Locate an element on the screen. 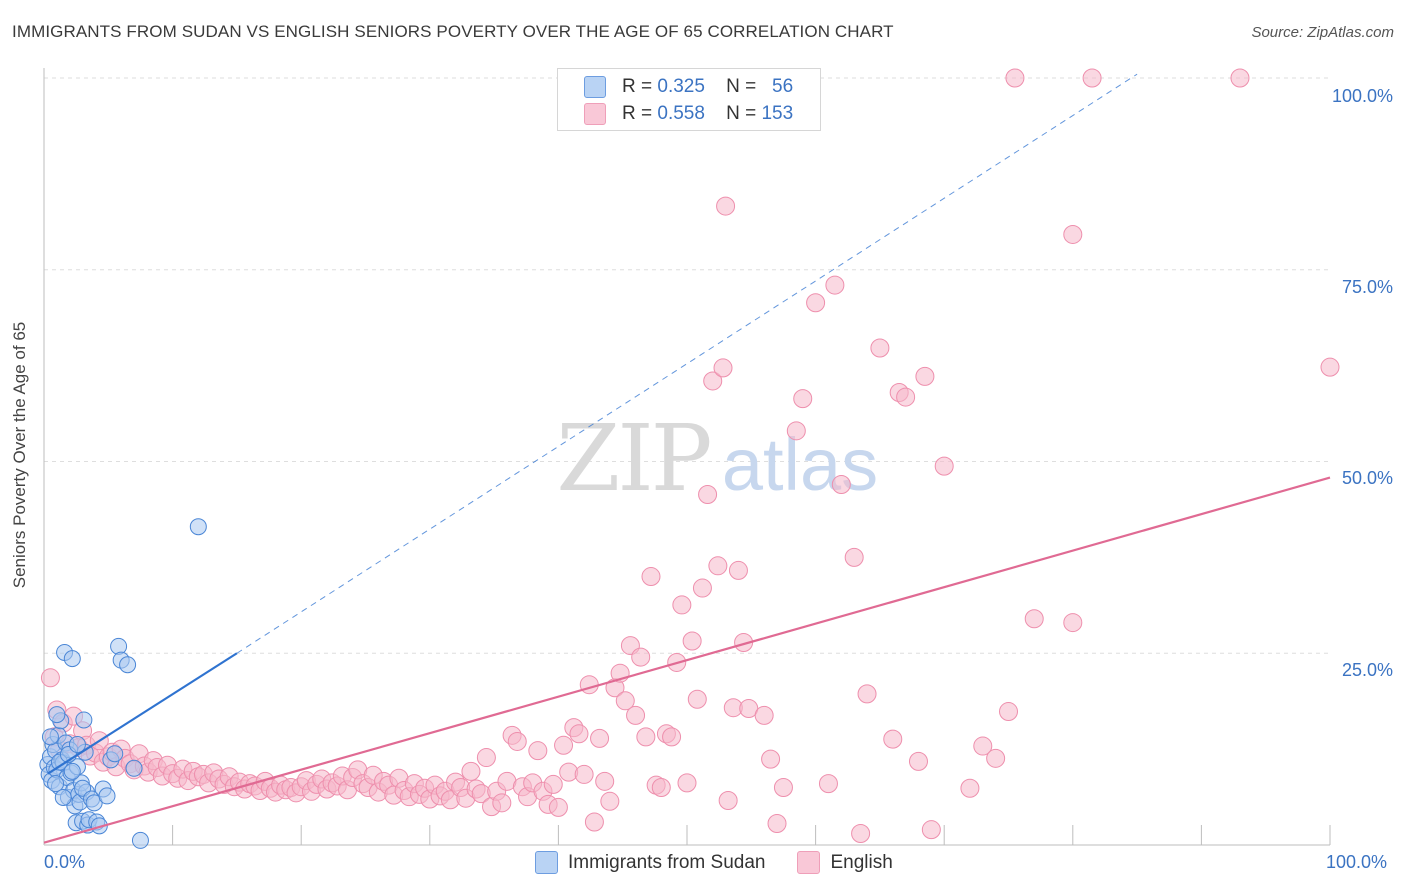  legend-row-sudan: R = 0.325 N = 56 is located at coordinates (675, 86).